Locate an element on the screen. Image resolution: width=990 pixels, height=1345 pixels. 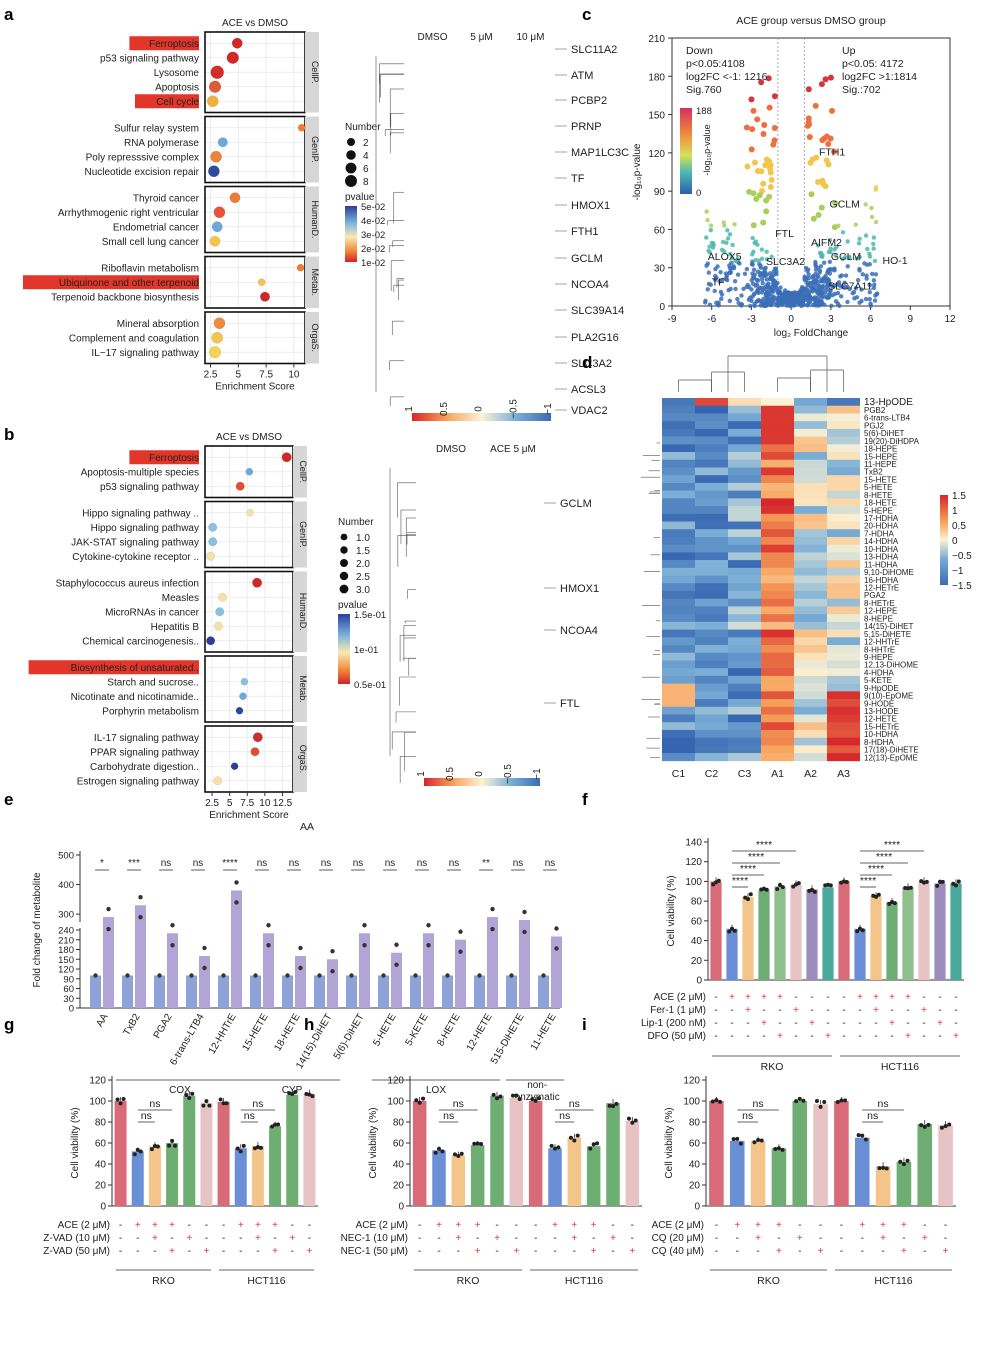
y-tick-label: 120 is located at coordinates (395, 1081).